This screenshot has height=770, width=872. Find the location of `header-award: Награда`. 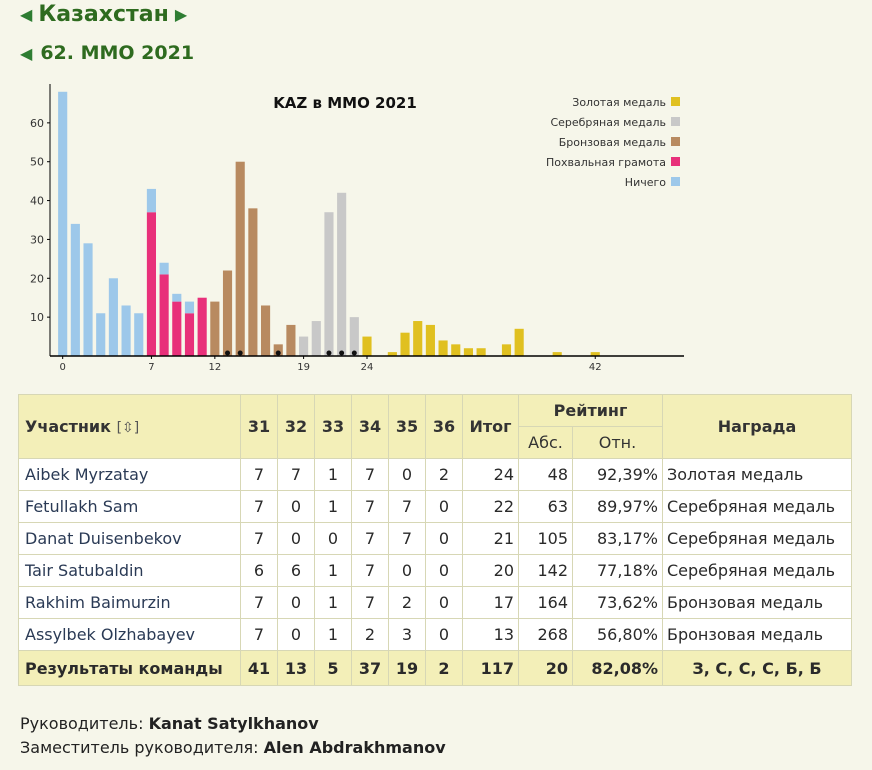

header-award: Награда is located at coordinates (757, 426).